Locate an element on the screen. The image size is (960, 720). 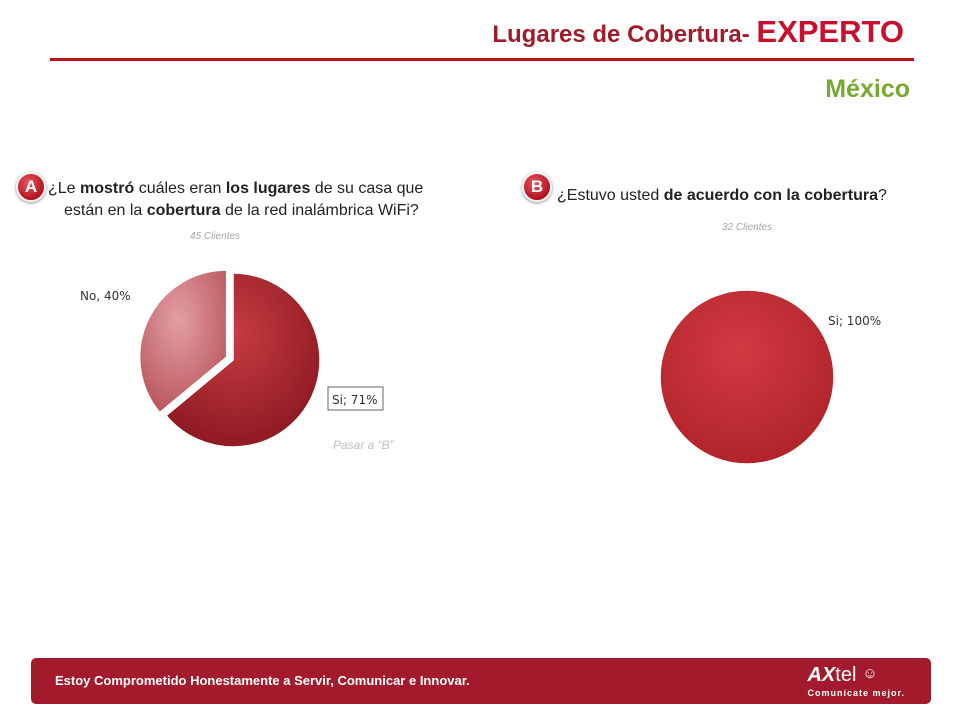
pie-slice-no is located at coordinates (183, 341).